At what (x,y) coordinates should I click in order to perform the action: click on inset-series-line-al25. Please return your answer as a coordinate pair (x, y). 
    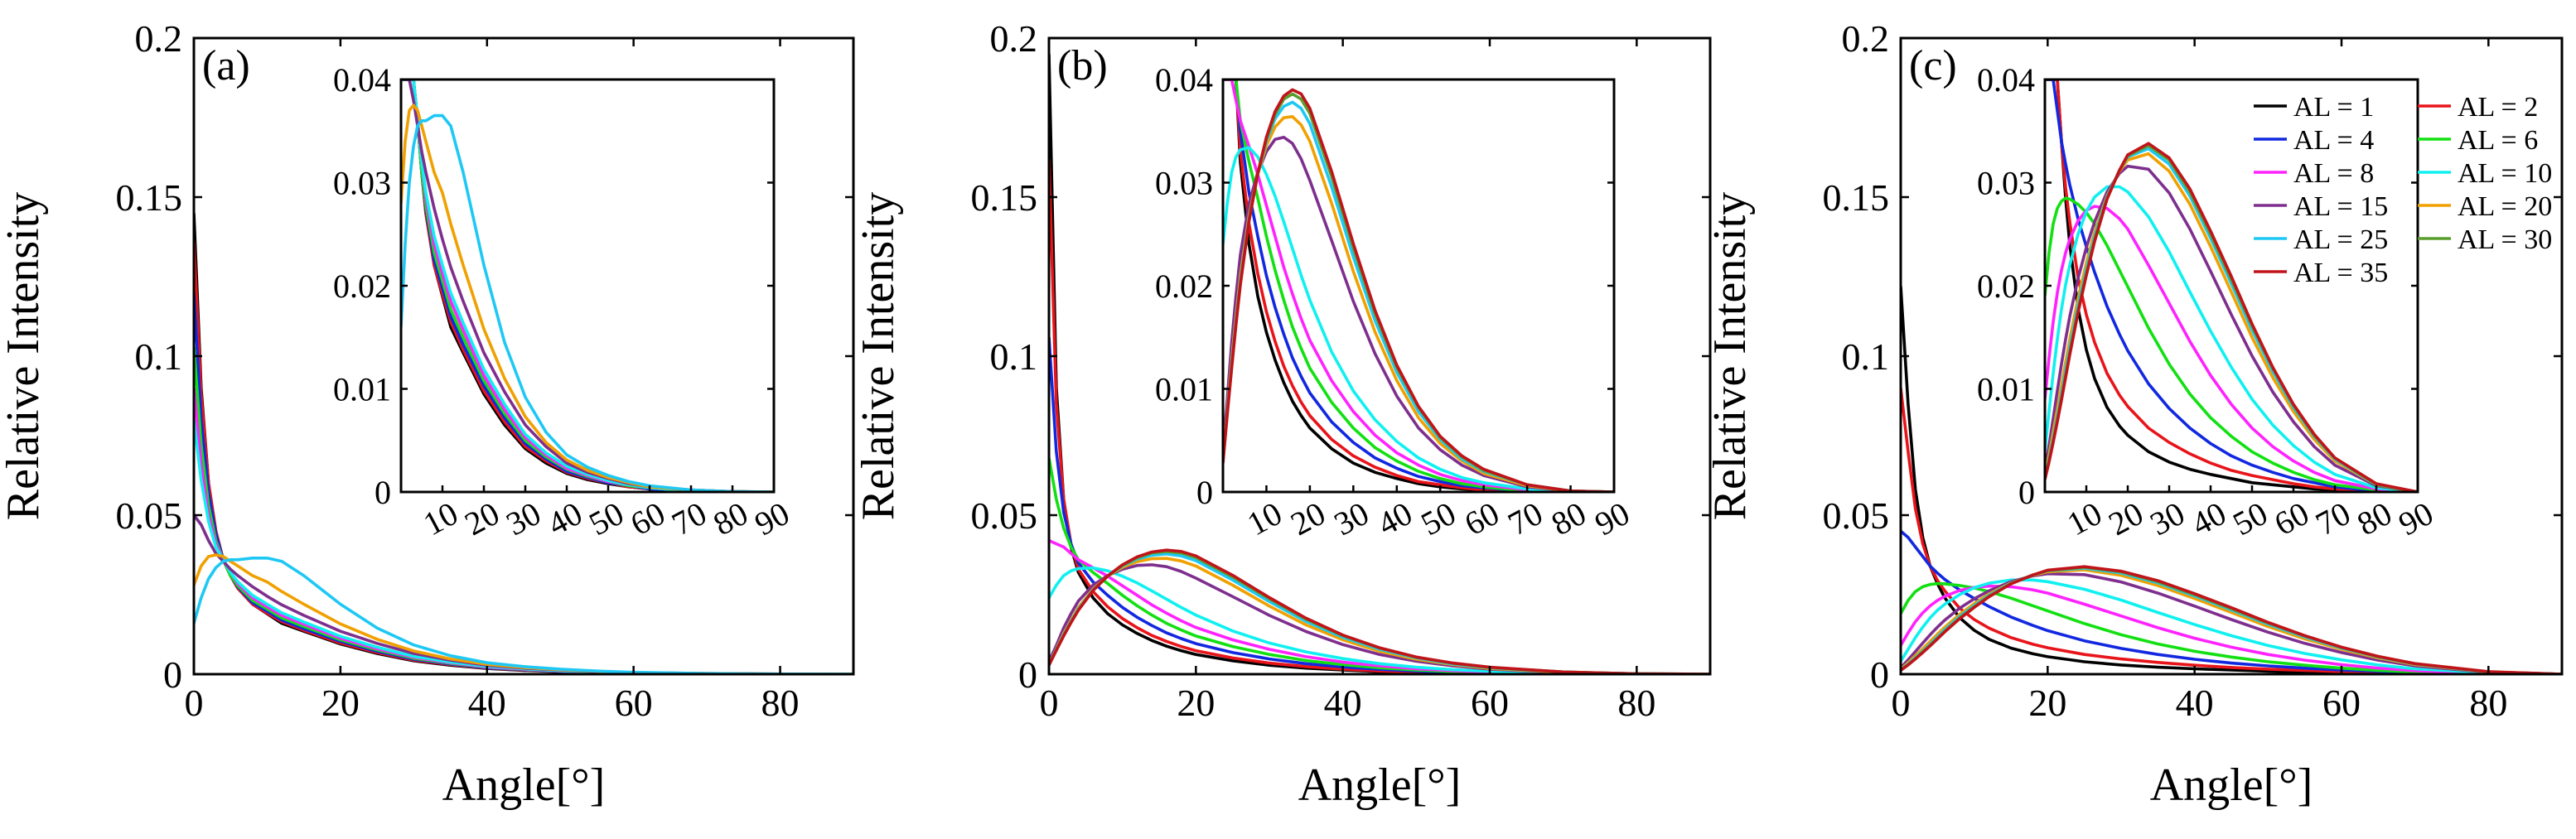
    Looking at the image, I should click on (587, 303).